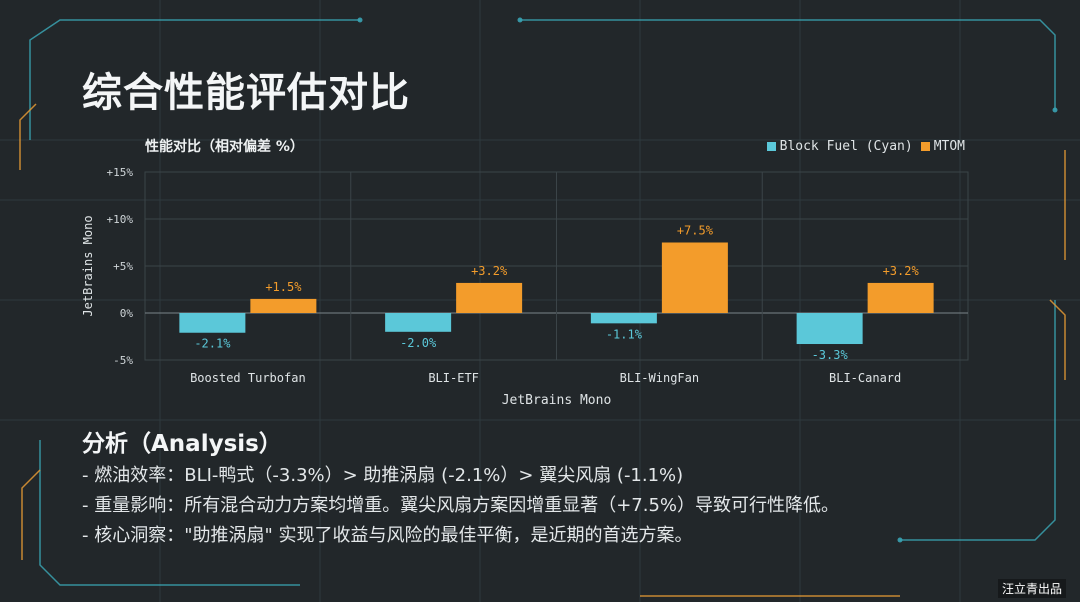 The image size is (1080, 602). What do you see at coordinates (248, 378) in the screenshot?
I see `x-tick-label: Boosted Turbofan` at bounding box center [248, 378].